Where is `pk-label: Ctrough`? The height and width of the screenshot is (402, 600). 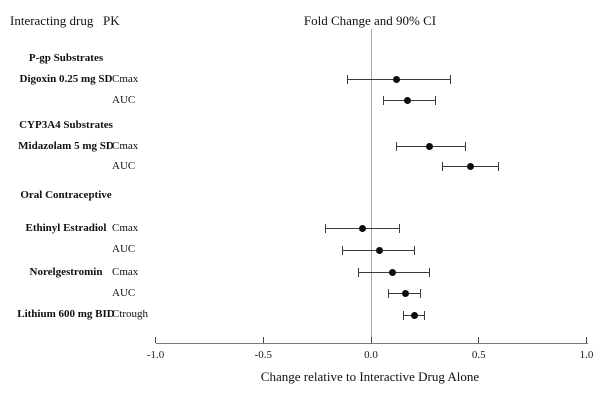
pk-label: Ctrough is located at coordinates (130, 314).